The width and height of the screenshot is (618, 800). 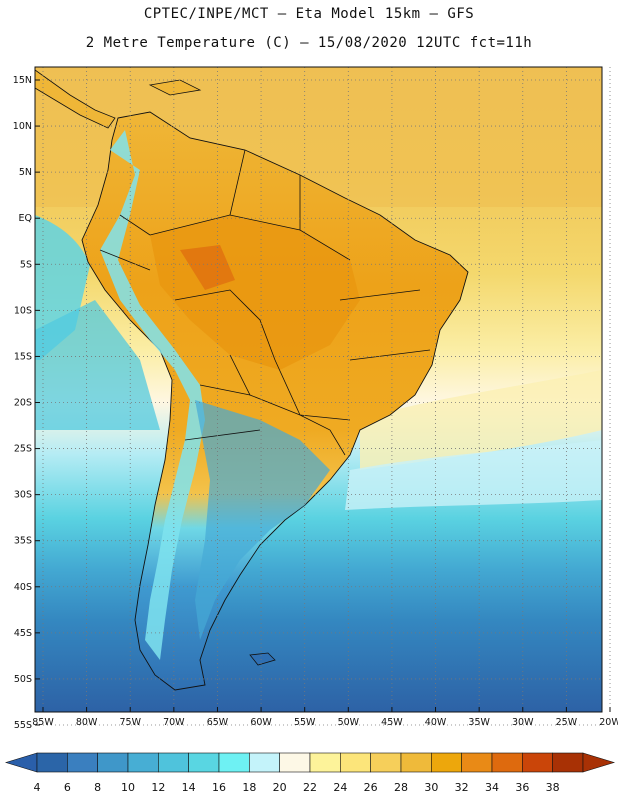 What do you see at coordinates (22, 80) in the screenshot?
I see `latitude-label: 15N` at bounding box center [22, 80].